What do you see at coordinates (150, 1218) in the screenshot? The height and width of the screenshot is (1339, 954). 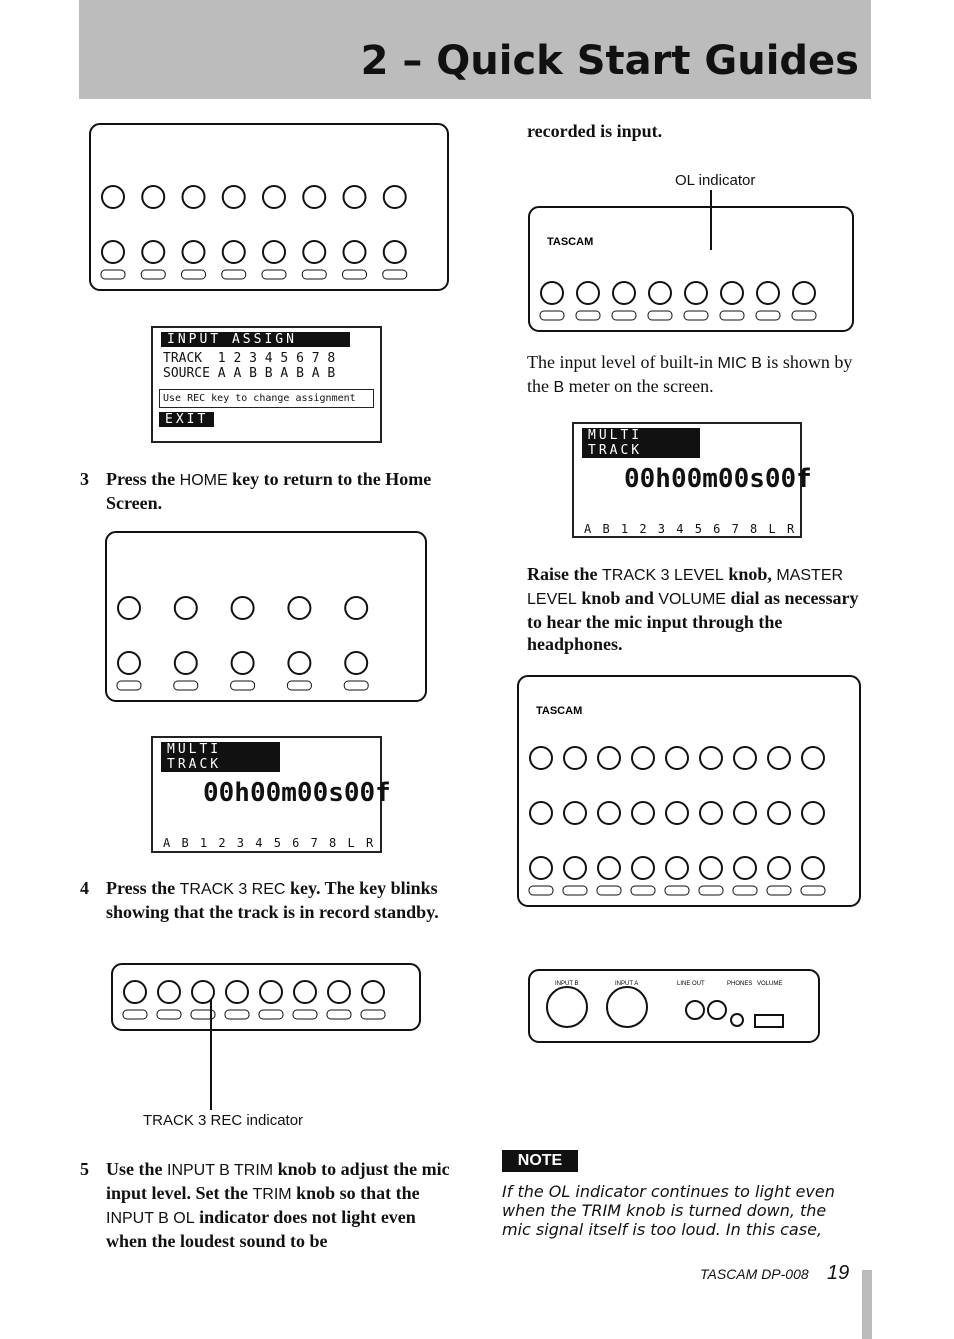 I see `text-run: INPUT B OL` at bounding box center [150, 1218].